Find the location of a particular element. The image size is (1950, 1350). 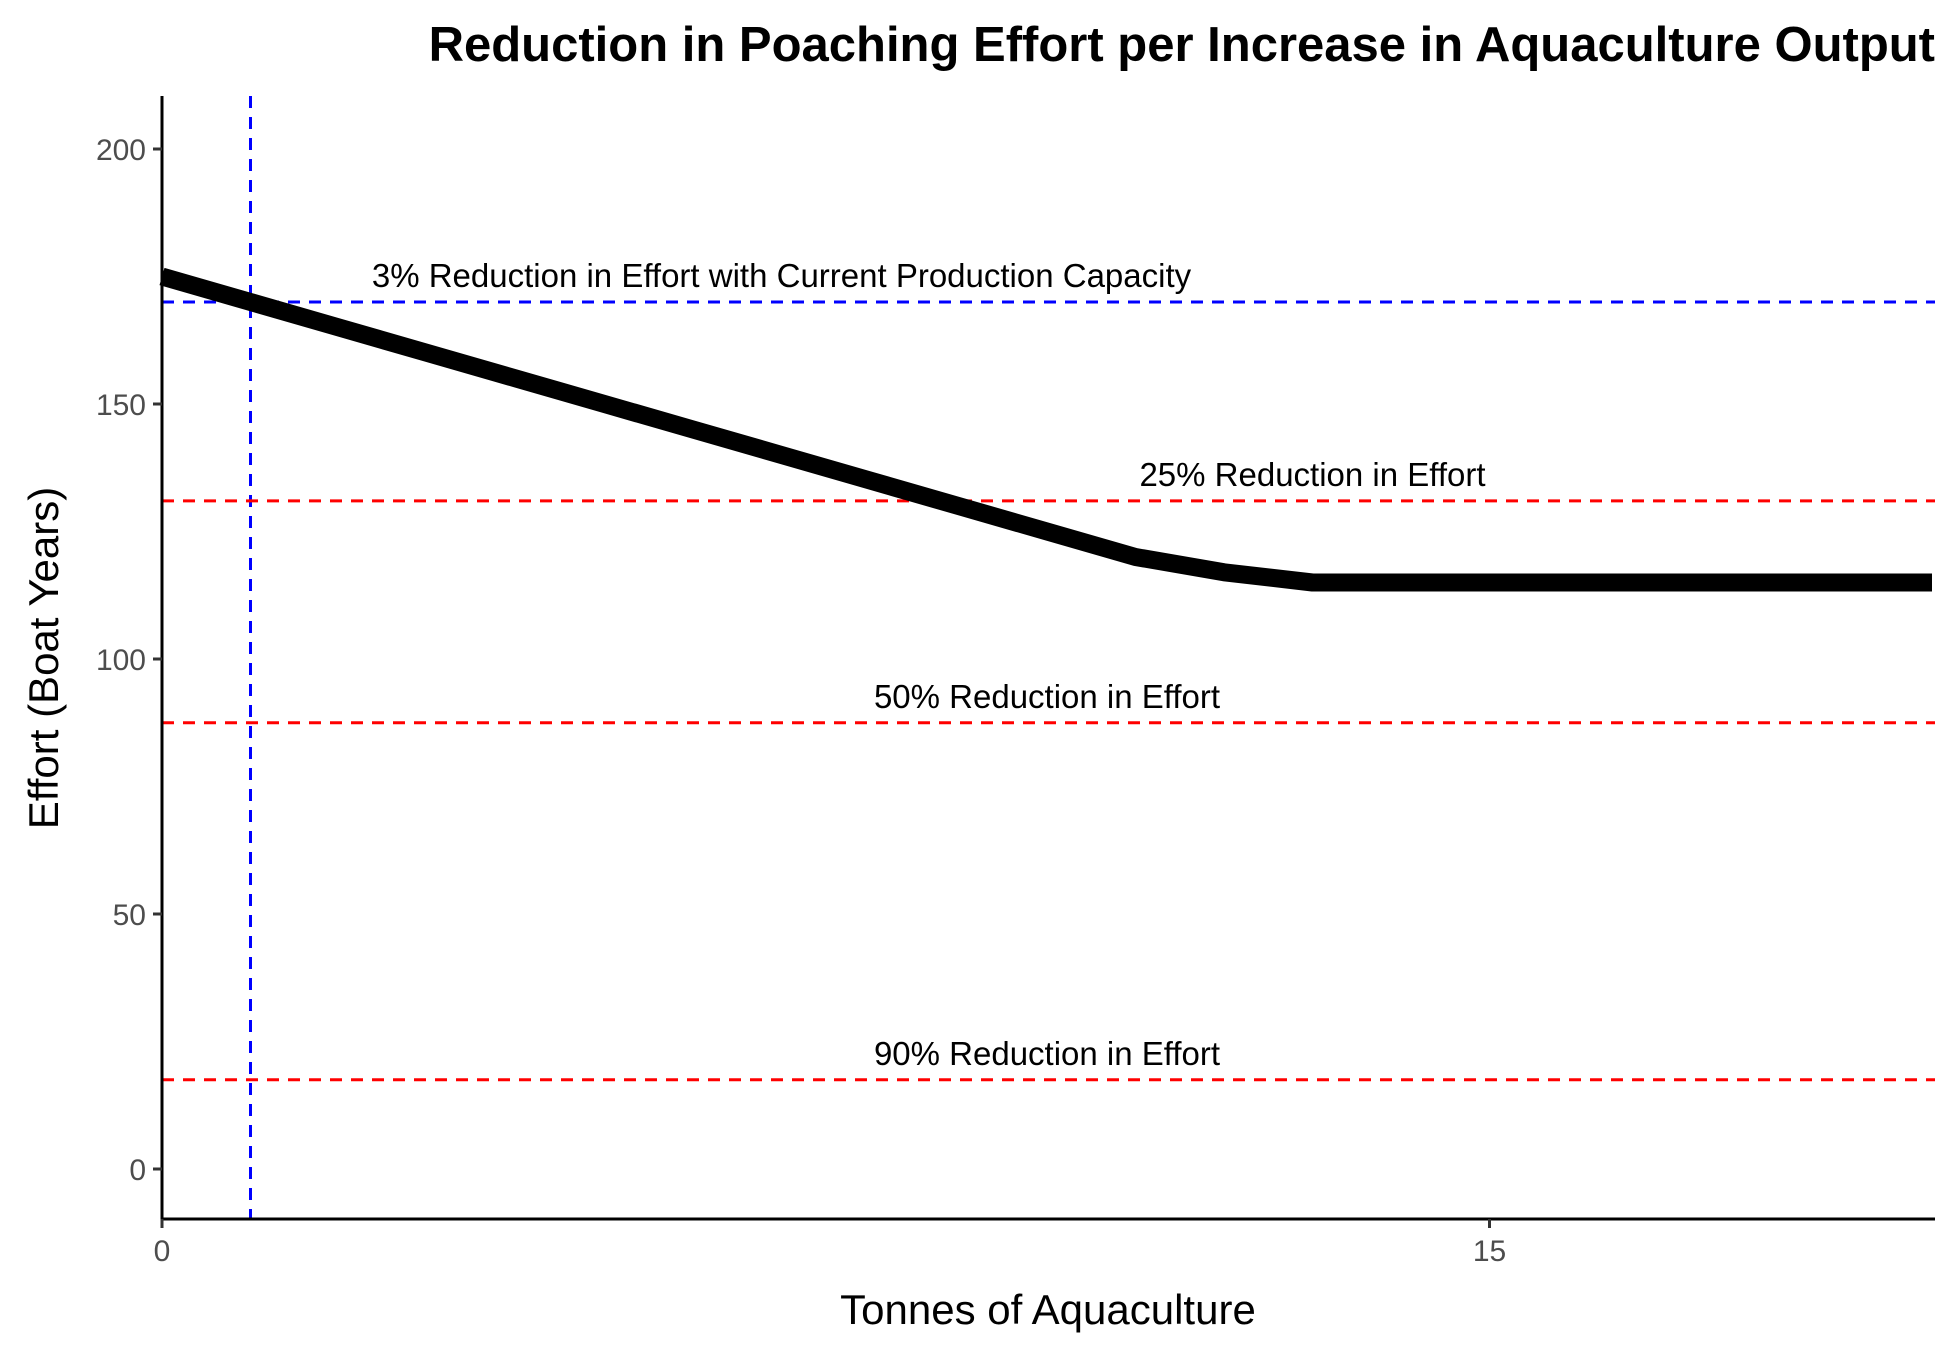

y-tick-label: 150 is located at coordinates (121, 405).